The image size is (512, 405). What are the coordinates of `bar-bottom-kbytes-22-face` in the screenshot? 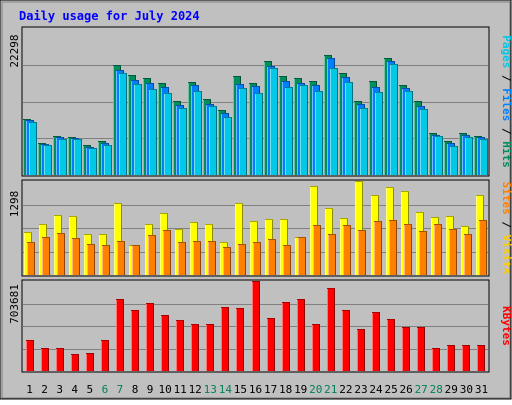 It's located at (346, 340).